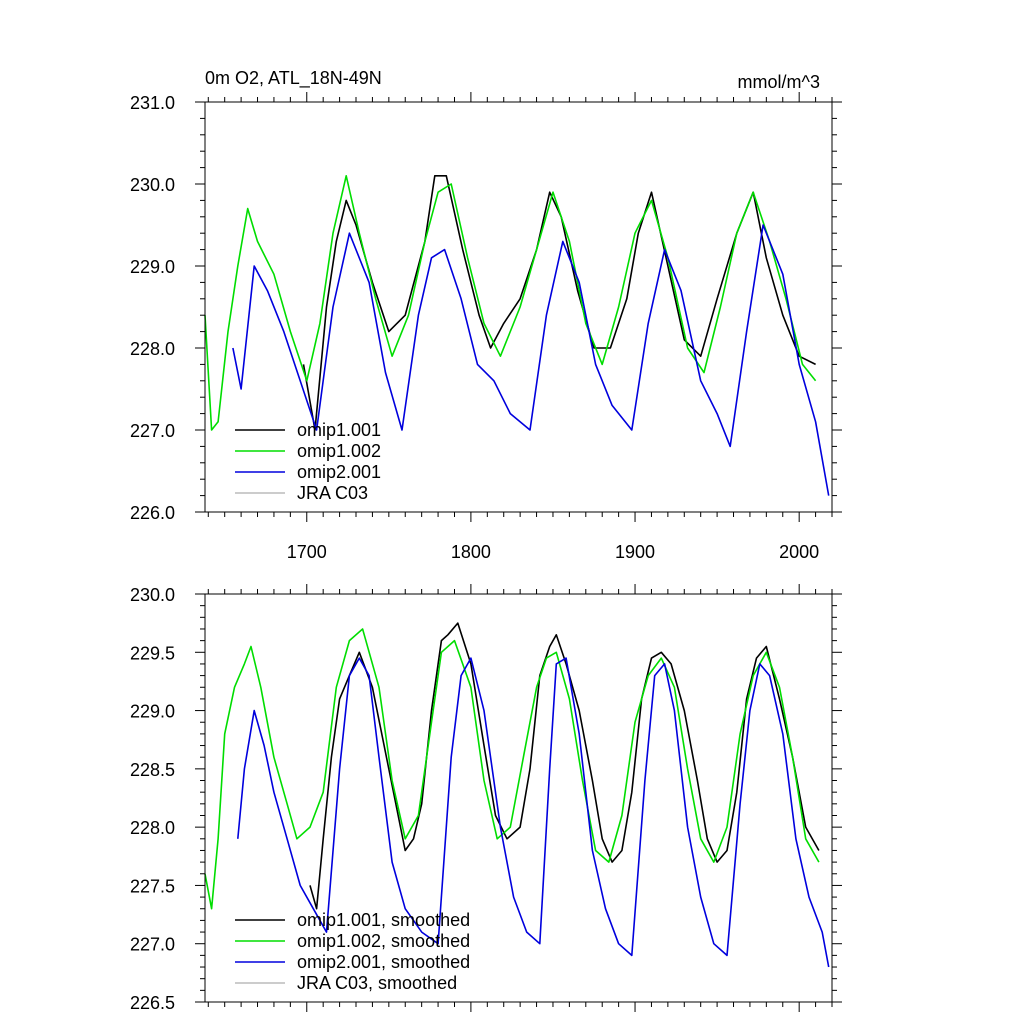  I want to click on x-tick-label: 1800, so click(471, 552).